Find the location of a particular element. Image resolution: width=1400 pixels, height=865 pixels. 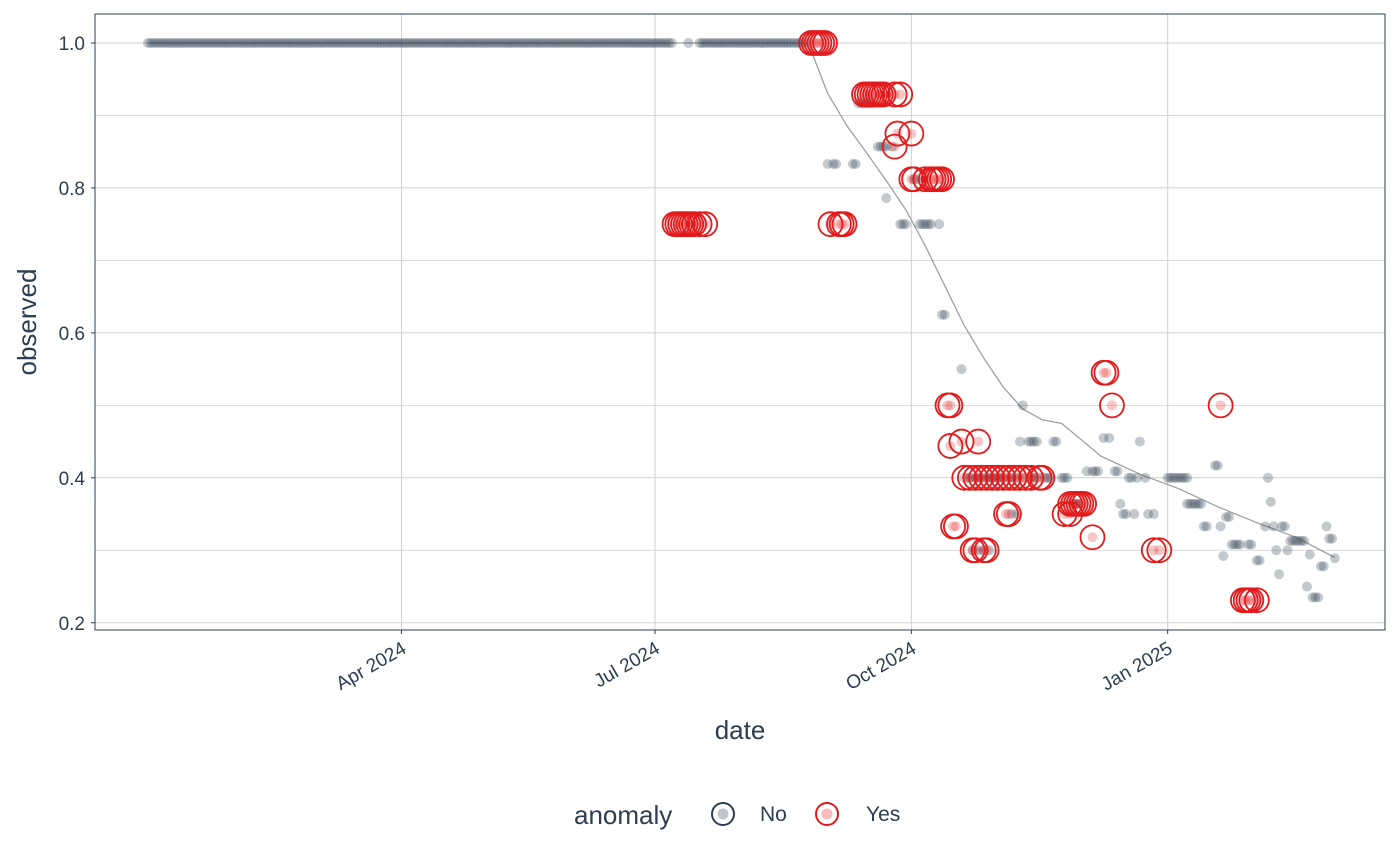

legend-label-yes: Yes is located at coordinates (883, 814).